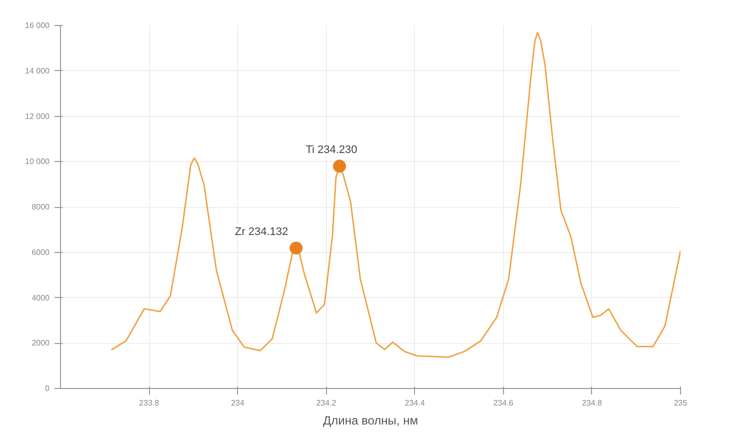 The width and height of the screenshot is (730, 443). Describe the element at coordinates (326, 403) in the screenshot. I see `x-tick-label: 234.2` at that location.